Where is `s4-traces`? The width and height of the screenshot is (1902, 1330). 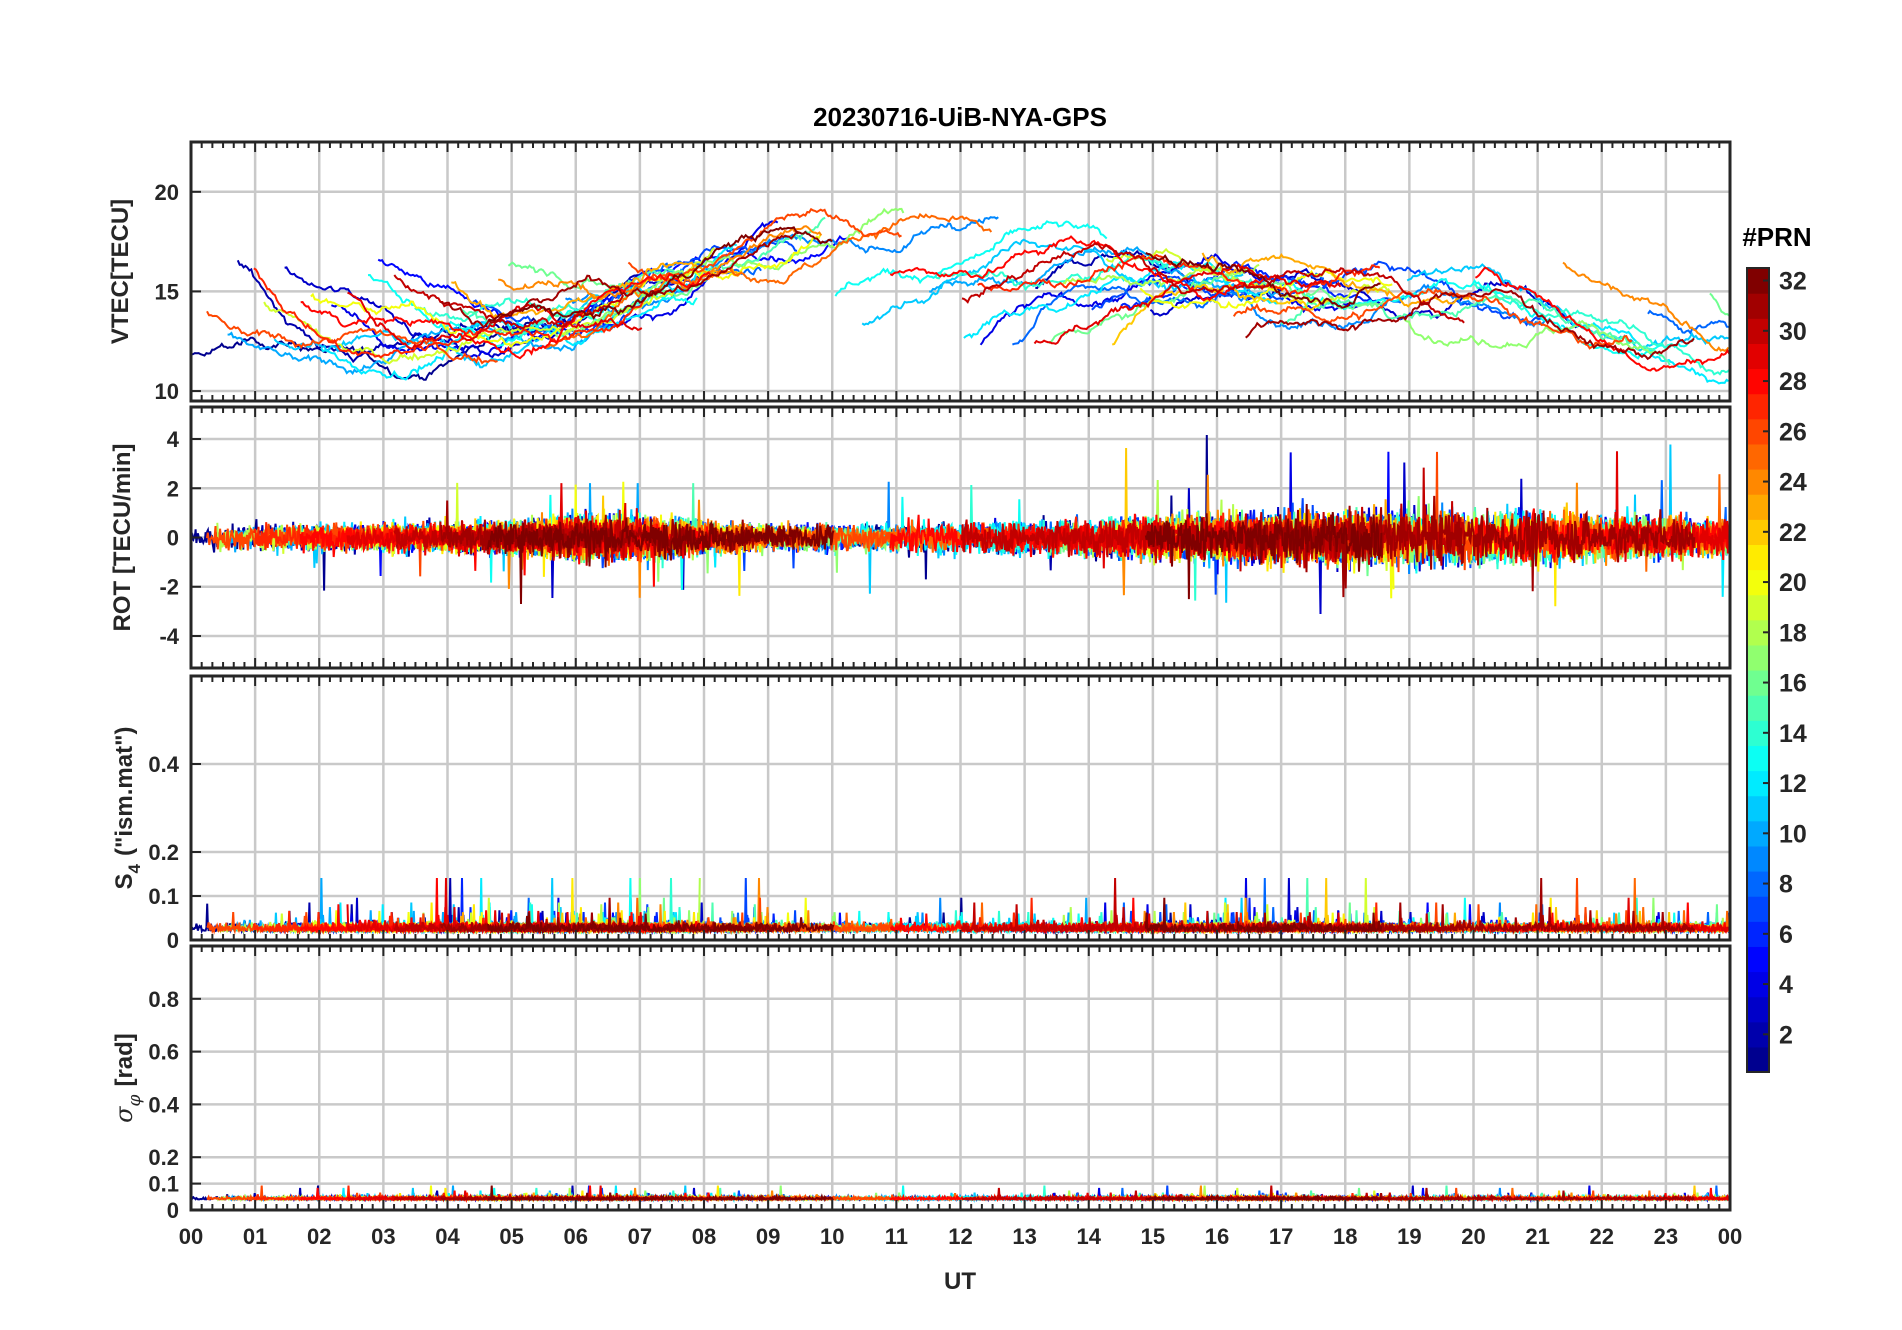 s4-traces is located at coordinates (960, 906).